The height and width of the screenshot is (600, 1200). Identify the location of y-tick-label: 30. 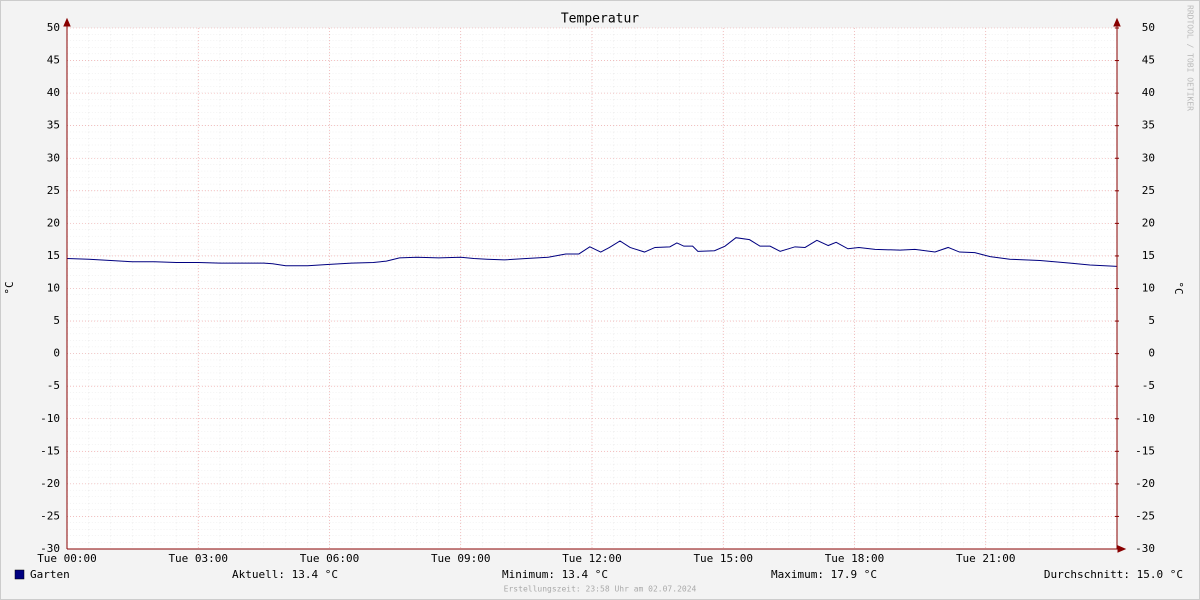
(53, 157).